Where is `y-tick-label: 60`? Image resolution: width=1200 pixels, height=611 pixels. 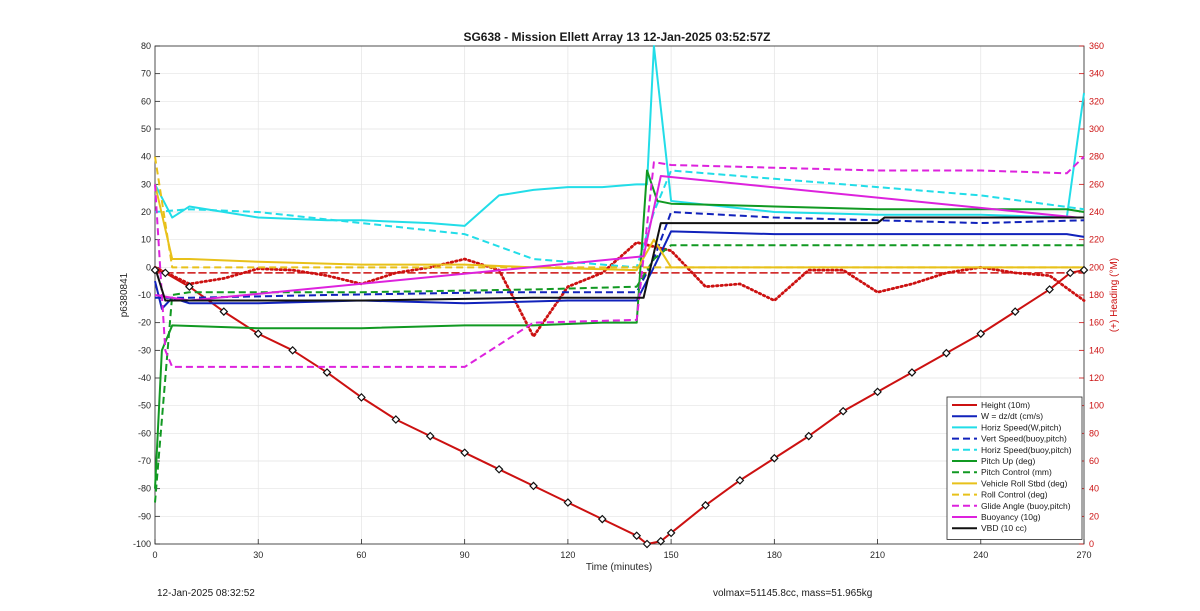
y-tick-label: 60 is located at coordinates (146, 101).